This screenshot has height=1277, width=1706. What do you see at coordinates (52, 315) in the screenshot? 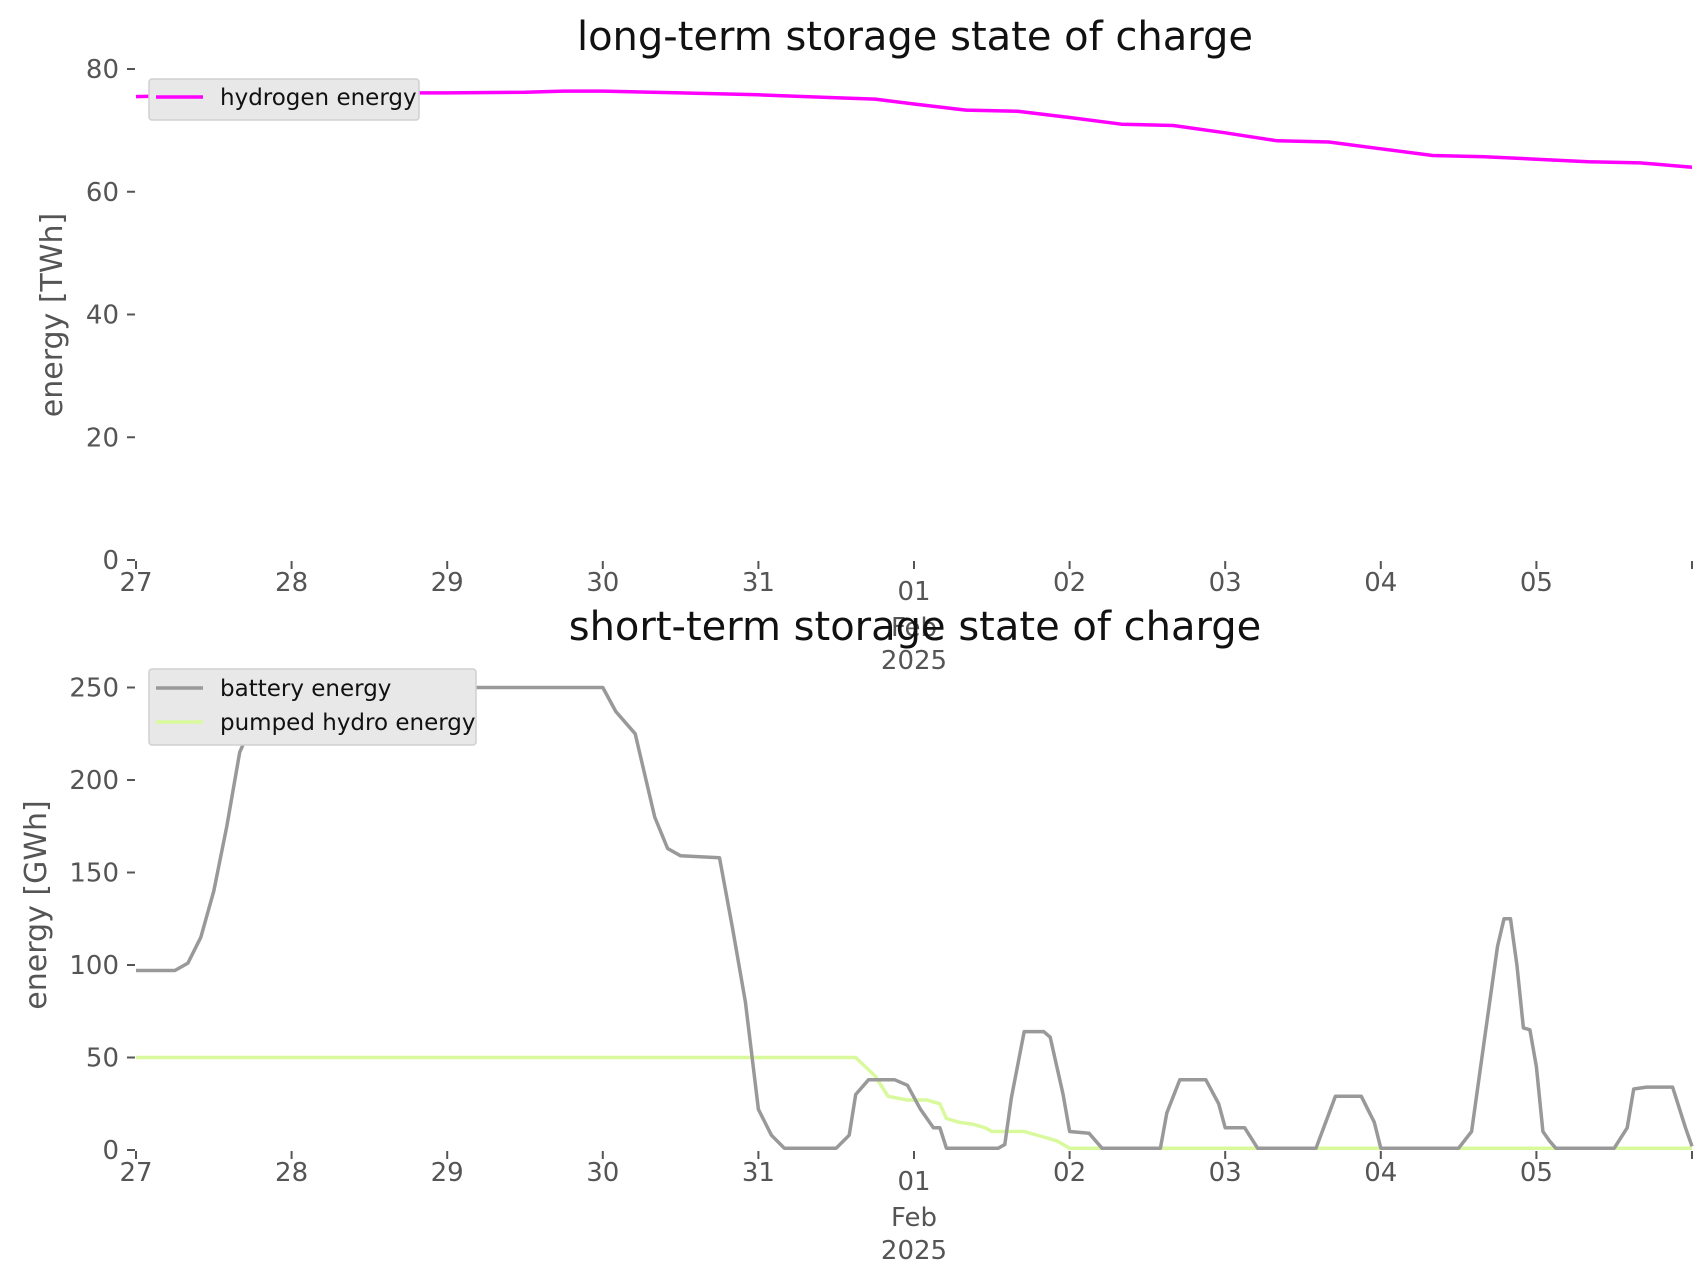
I see `y-axis-label: energy [TWh]` at bounding box center [52, 315].